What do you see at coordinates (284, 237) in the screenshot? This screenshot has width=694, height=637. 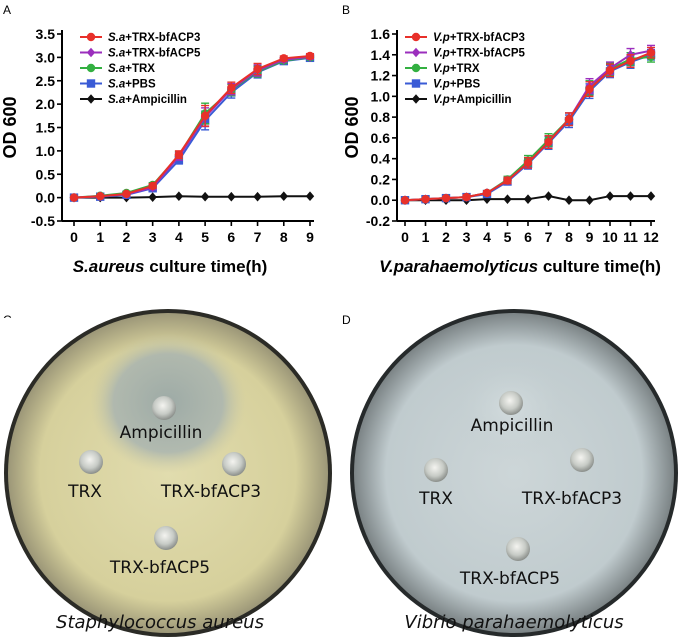 I see `chart-a-xtick-label: 8` at bounding box center [284, 237].